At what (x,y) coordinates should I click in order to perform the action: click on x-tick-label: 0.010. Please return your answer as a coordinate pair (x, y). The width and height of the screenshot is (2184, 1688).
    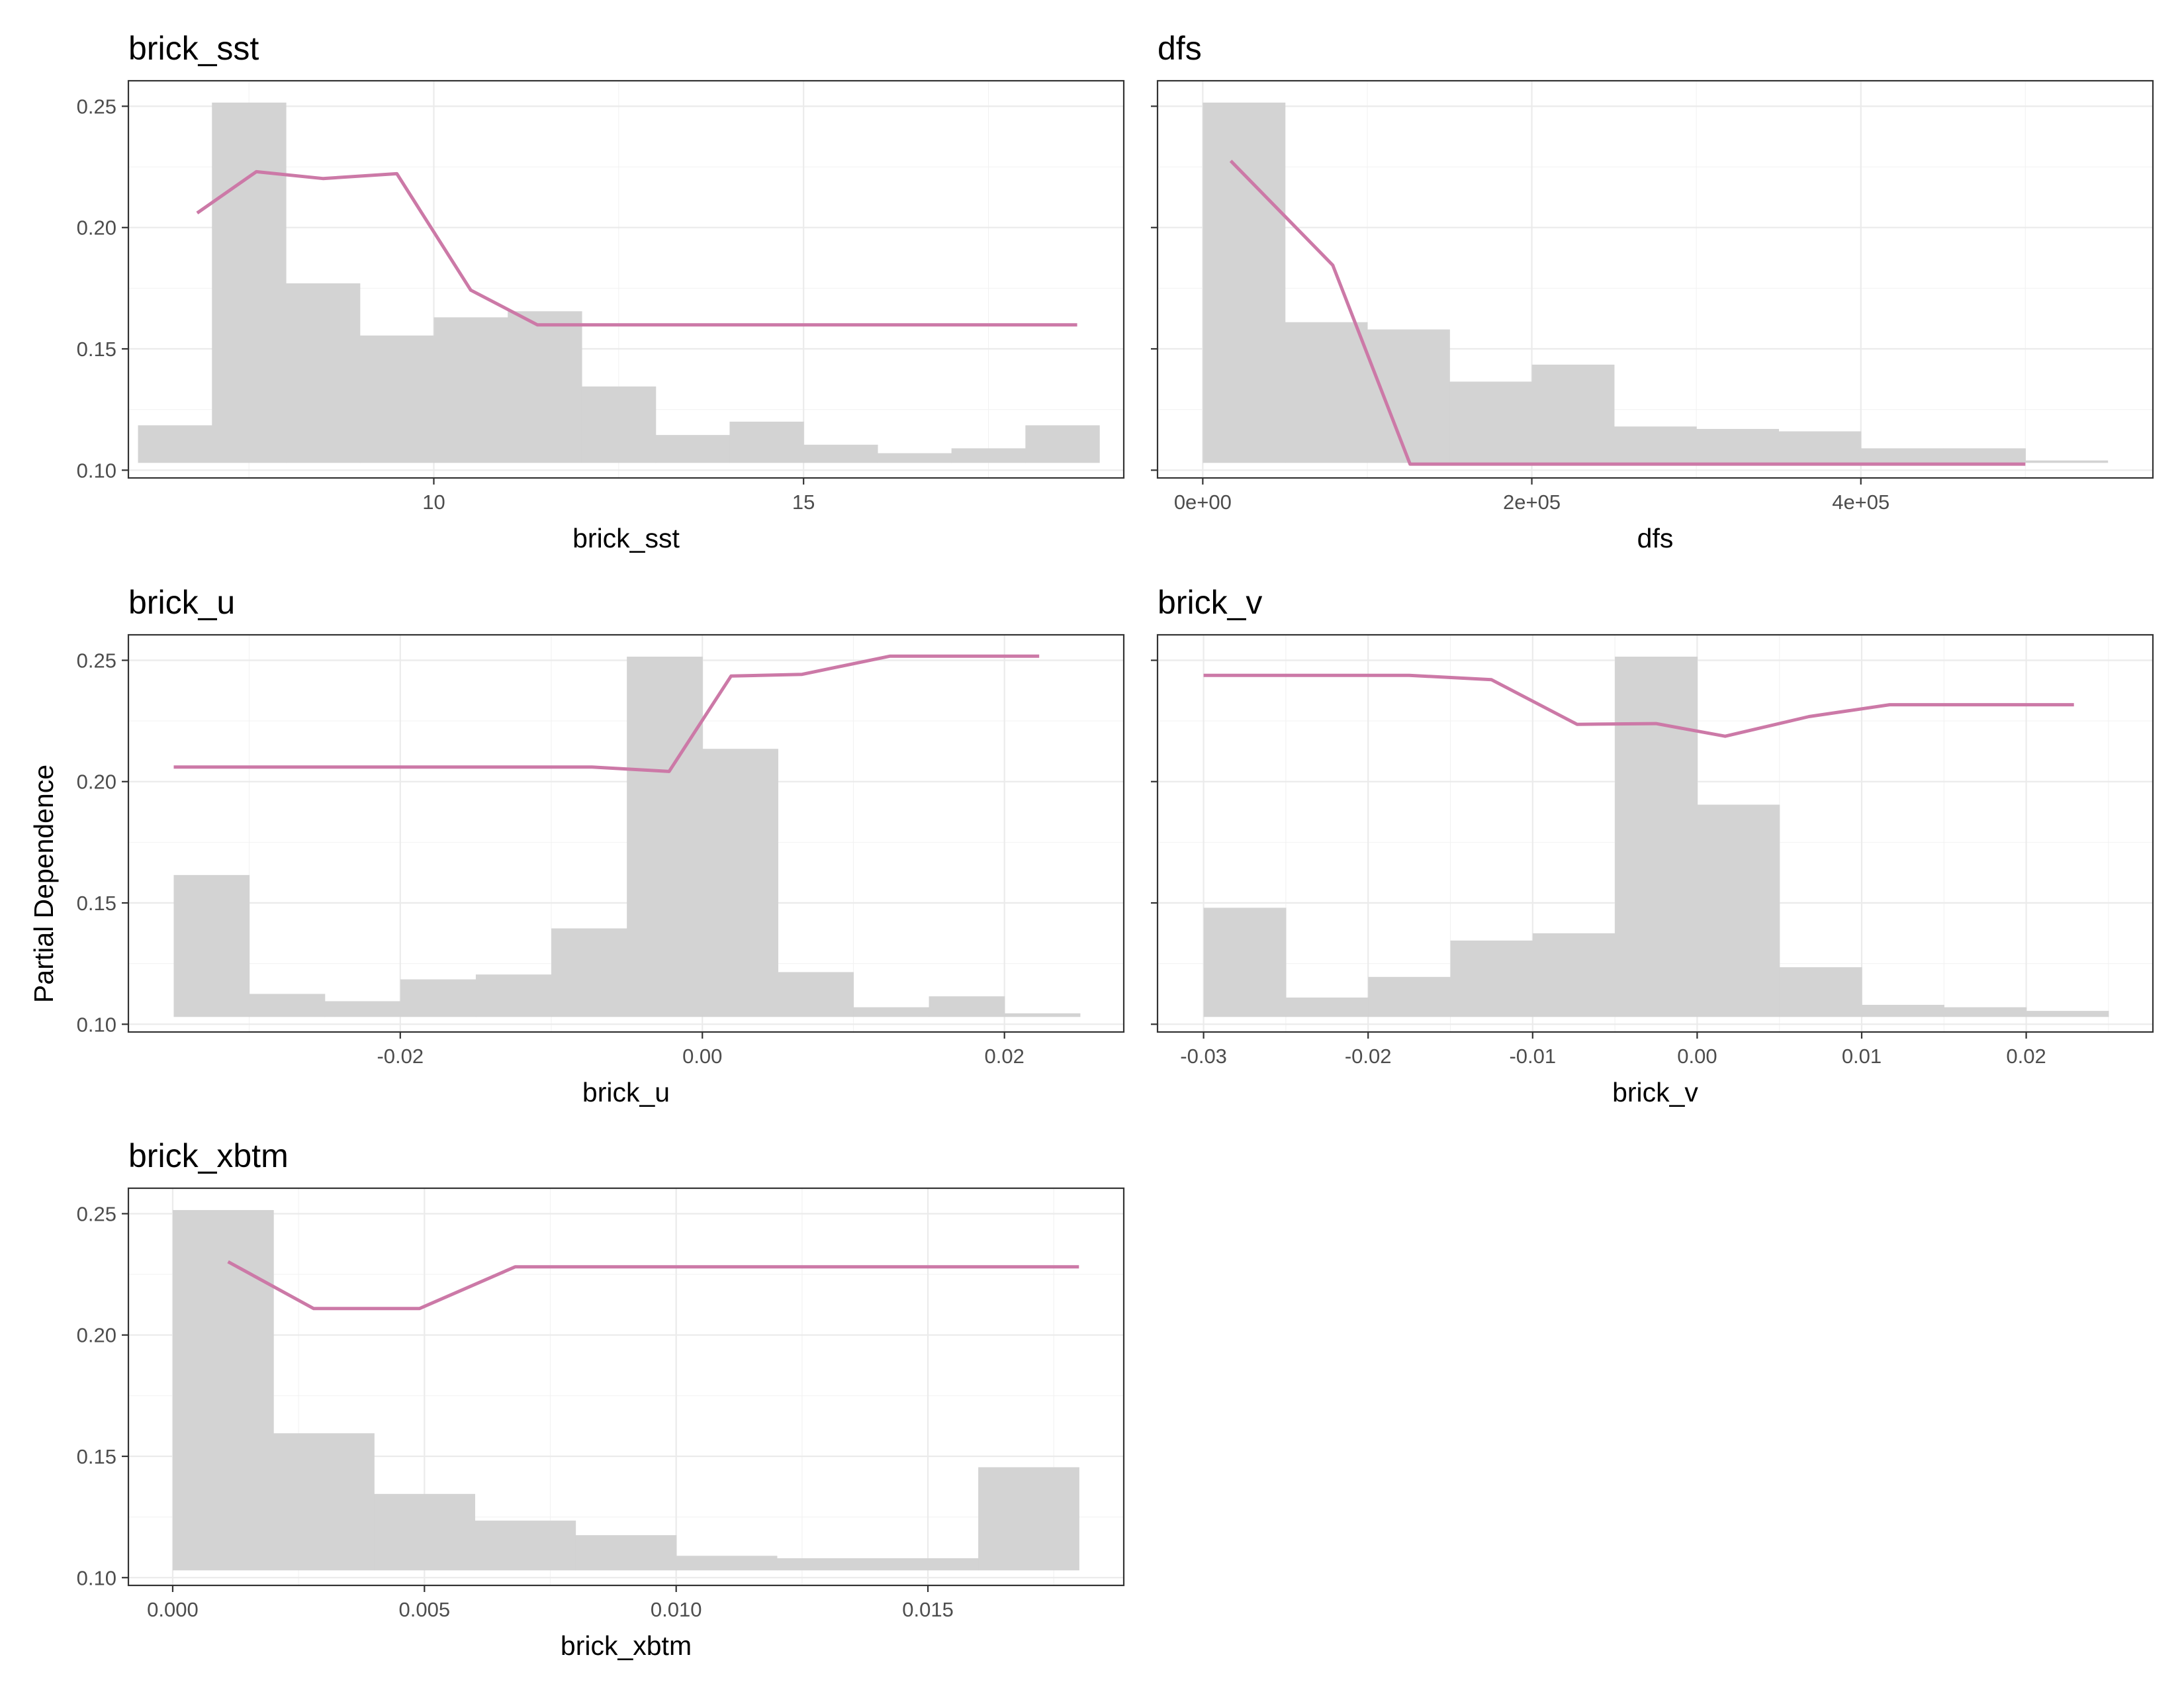
    Looking at the image, I should click on (676, 1609).